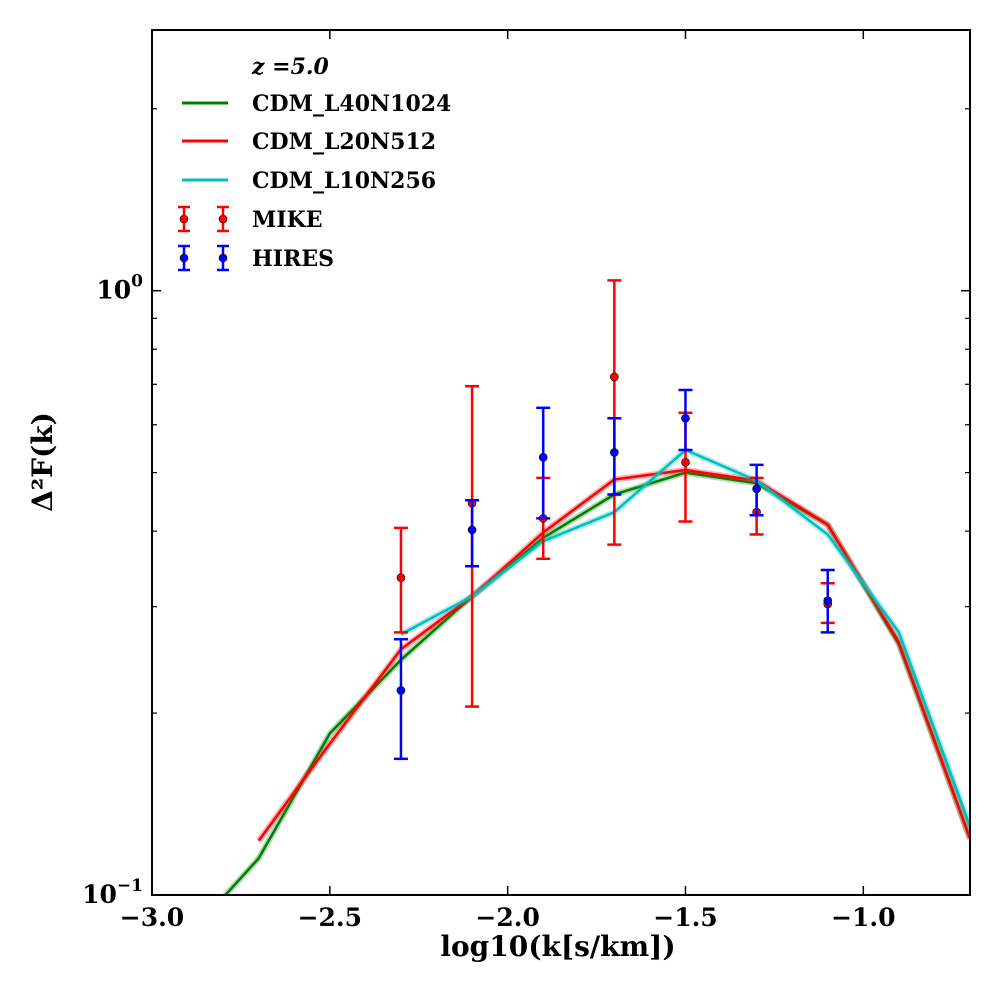 Image resolution: width=1000 pixels, height=1000 pixels. What do you see at coordinates (685, 917) in the screenshot?
I see `x-tick-label: −1.5` at bounding box center [685, 917].